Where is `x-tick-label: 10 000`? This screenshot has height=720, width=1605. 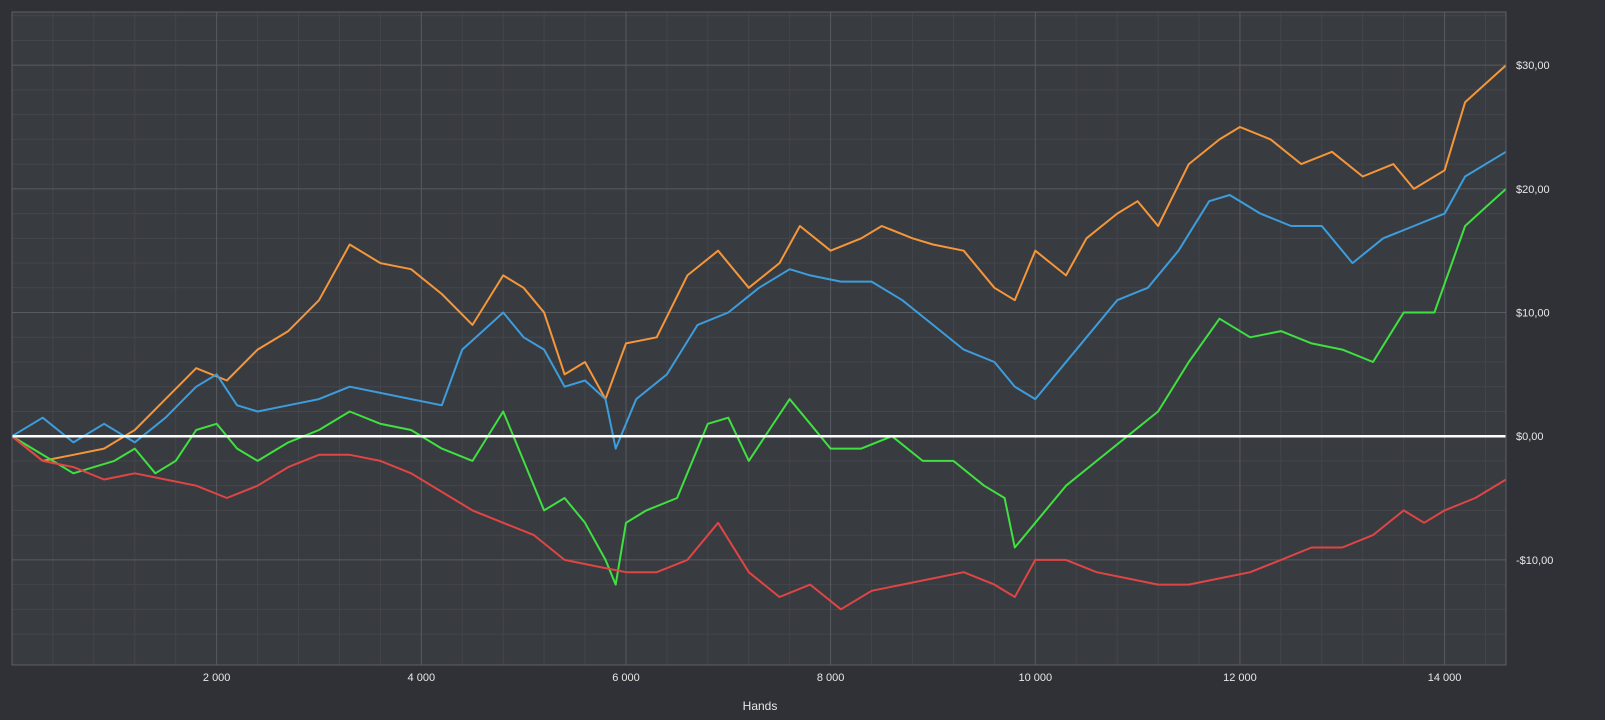 x-tick-label: 10 000 is located at coordinates (1035, 678).